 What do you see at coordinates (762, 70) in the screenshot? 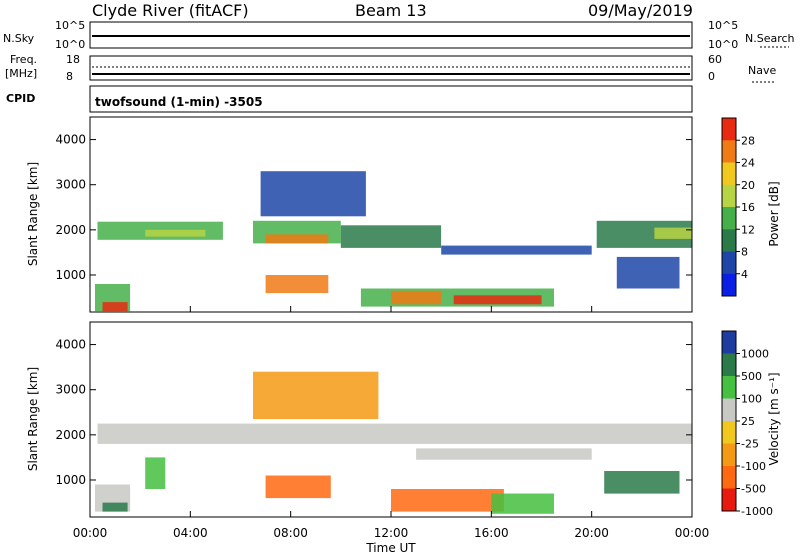
I see `nave-label: Nave` at bounding box center [762, 70].